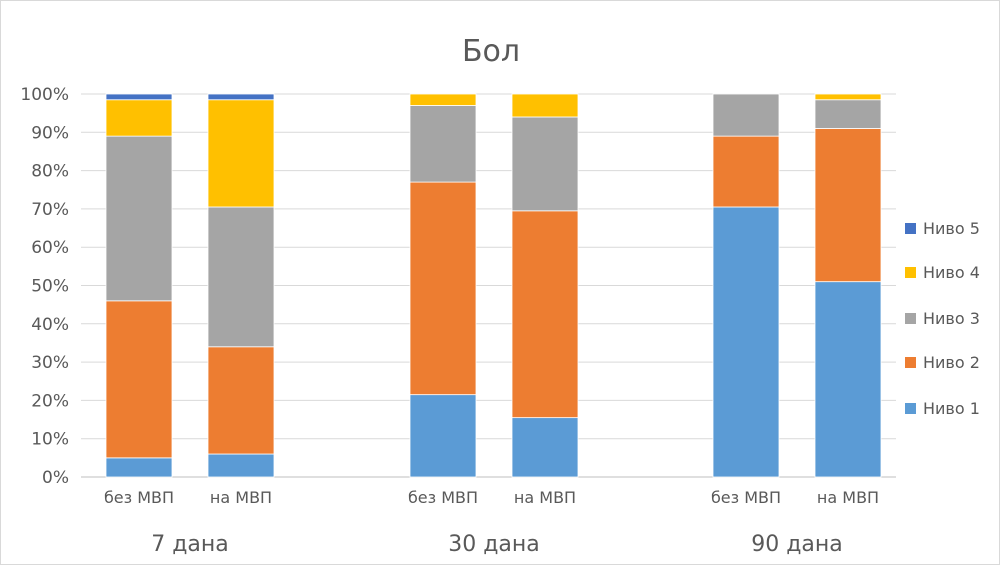 This screenshot has height=566, width=1000. What do you see at coordinates (50, 172) in the screenshot?
I see `y-tick-label: 80%` at bounding box center [50, 172].